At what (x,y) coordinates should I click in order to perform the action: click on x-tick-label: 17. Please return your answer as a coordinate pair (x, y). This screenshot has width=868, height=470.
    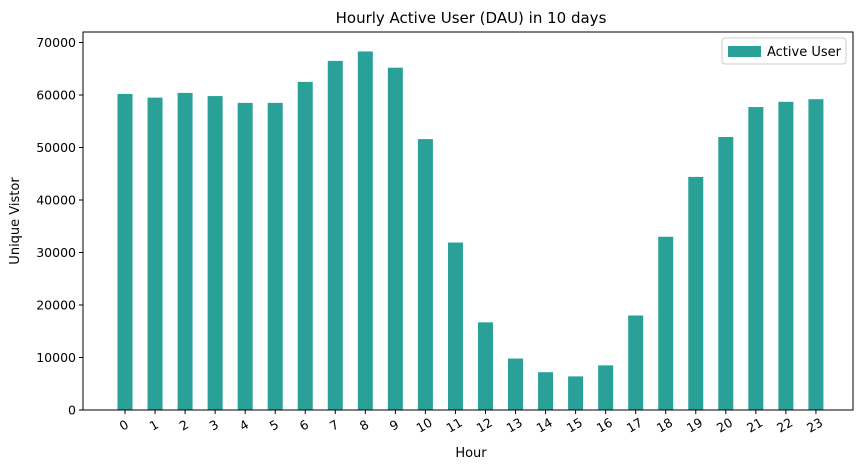
    Looking at the image, I should click on (634, 425).